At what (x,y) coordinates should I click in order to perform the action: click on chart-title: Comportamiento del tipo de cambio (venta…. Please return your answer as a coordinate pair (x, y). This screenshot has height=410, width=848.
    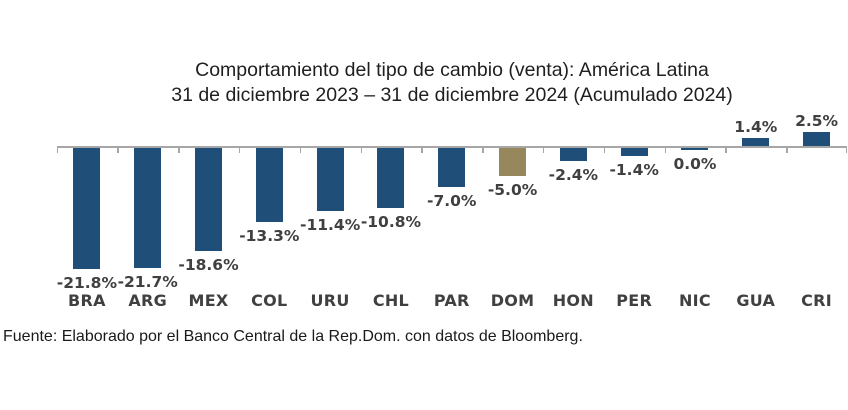
    Looking at the image, I should click on (452, 70).